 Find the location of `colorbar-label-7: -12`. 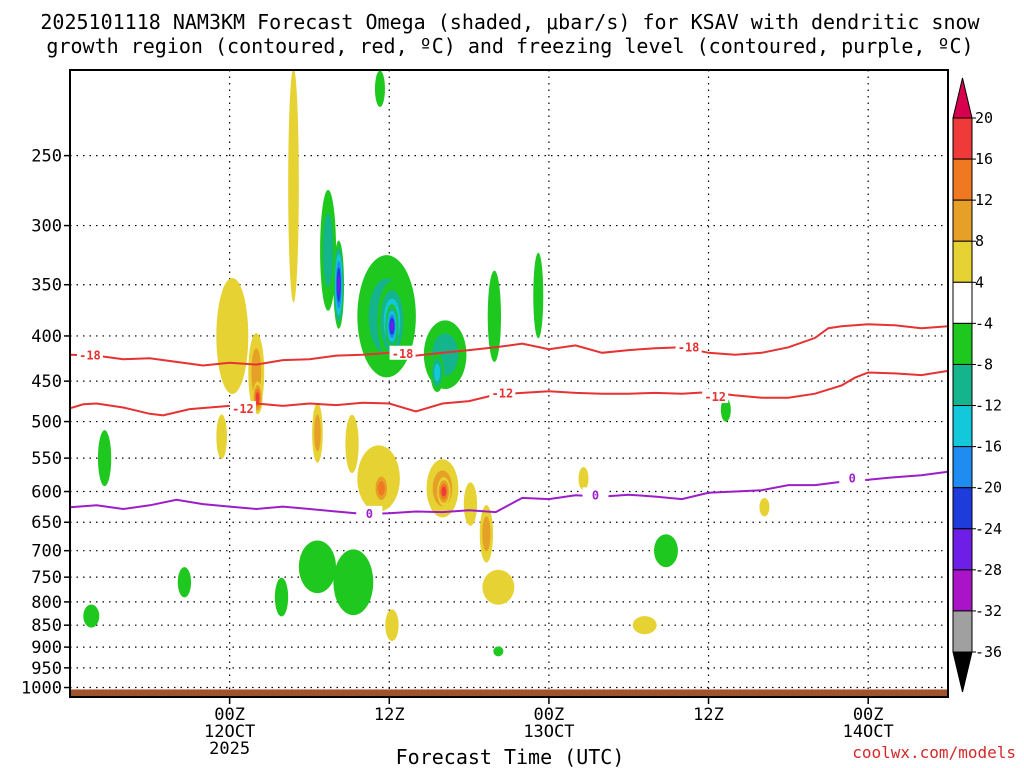

colorbar-label-7: -12 is located at coordinates (988, 406).